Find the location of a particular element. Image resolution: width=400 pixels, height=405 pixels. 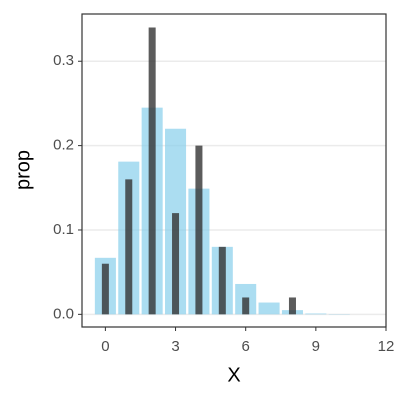

y-tick-label: 0.3 is located at coordinates (63, 60).